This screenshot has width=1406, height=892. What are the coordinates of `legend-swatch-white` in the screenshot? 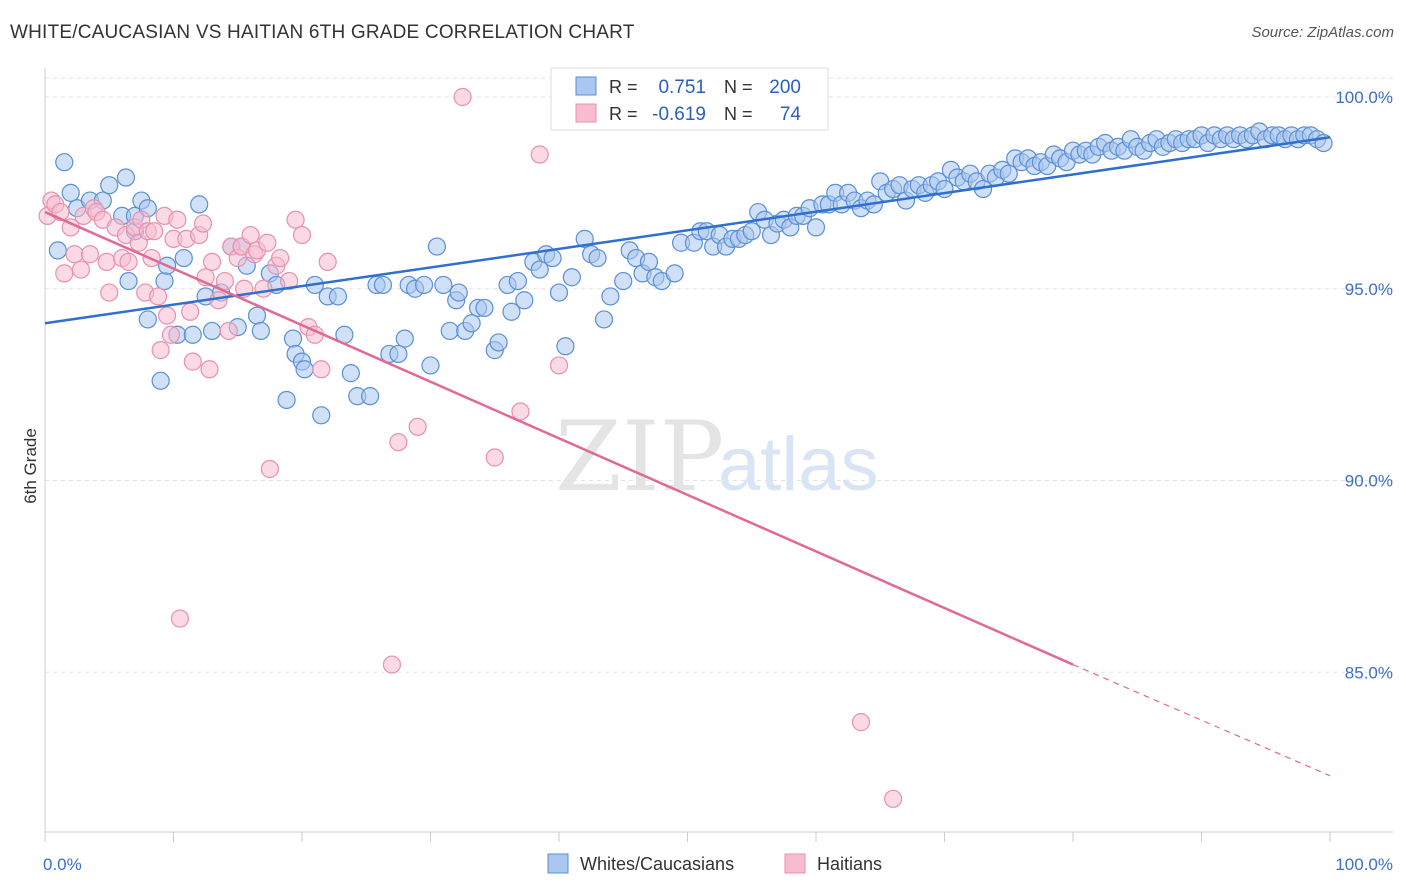 It's located at (586, 86).